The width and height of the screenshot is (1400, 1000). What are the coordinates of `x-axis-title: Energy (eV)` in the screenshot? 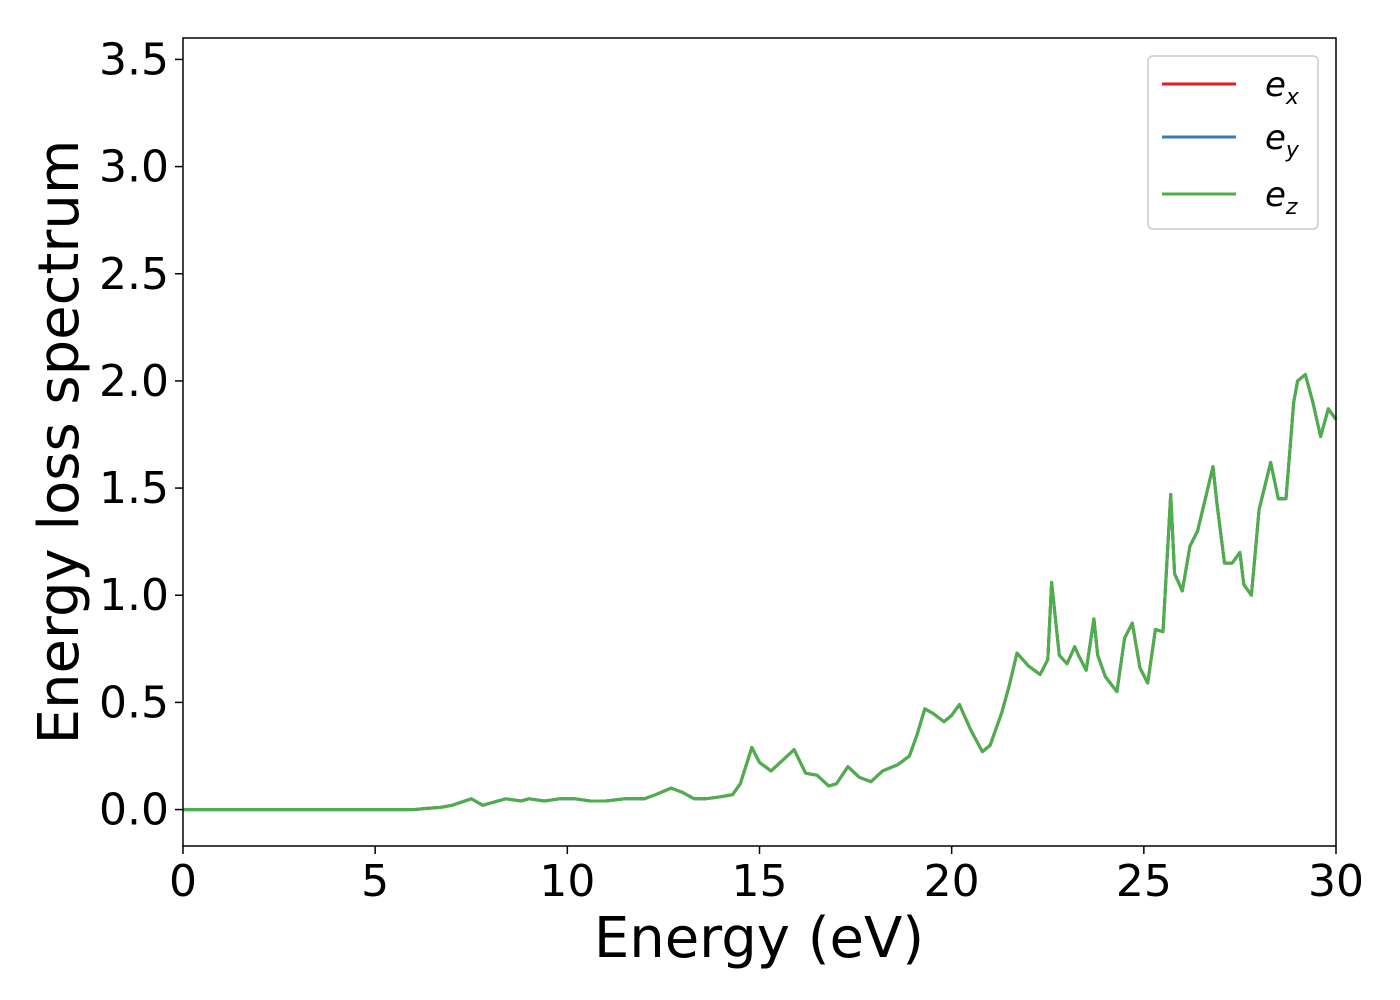 It's located at (759, 938).